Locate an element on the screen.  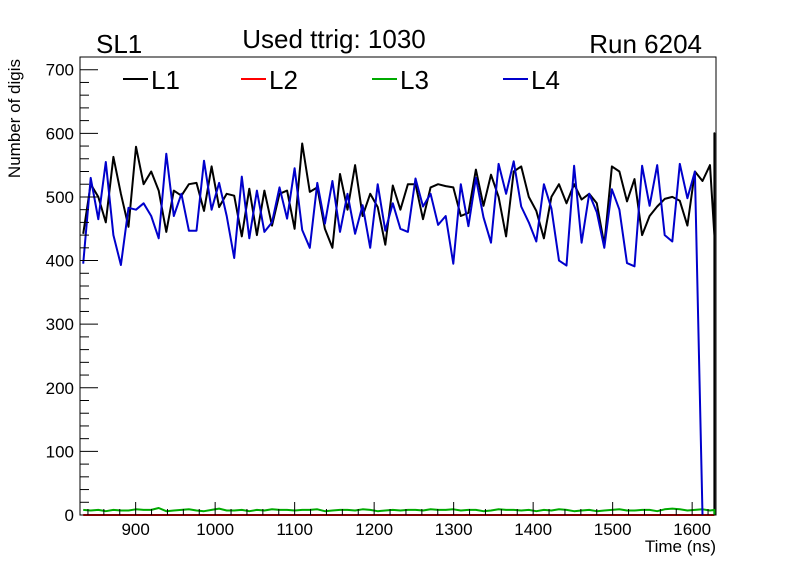
y-tick-label: 400 is located at coordinates (60, 261).